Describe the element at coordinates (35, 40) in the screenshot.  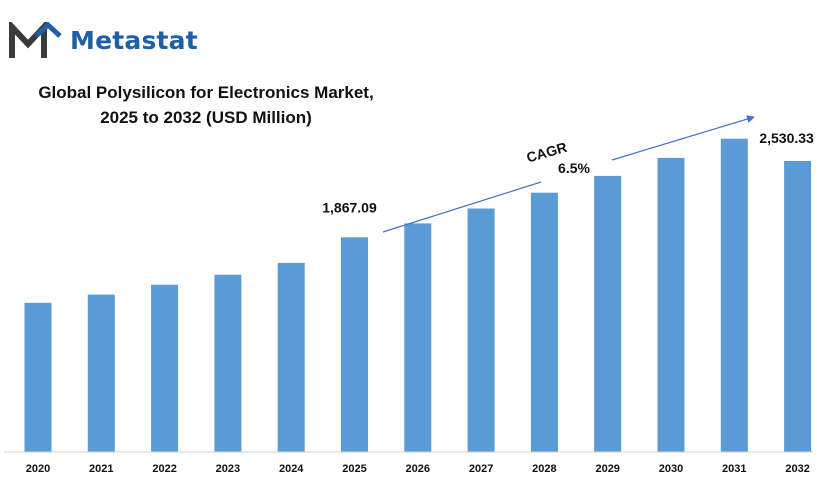
I see `metastat-m-icon` at that location.